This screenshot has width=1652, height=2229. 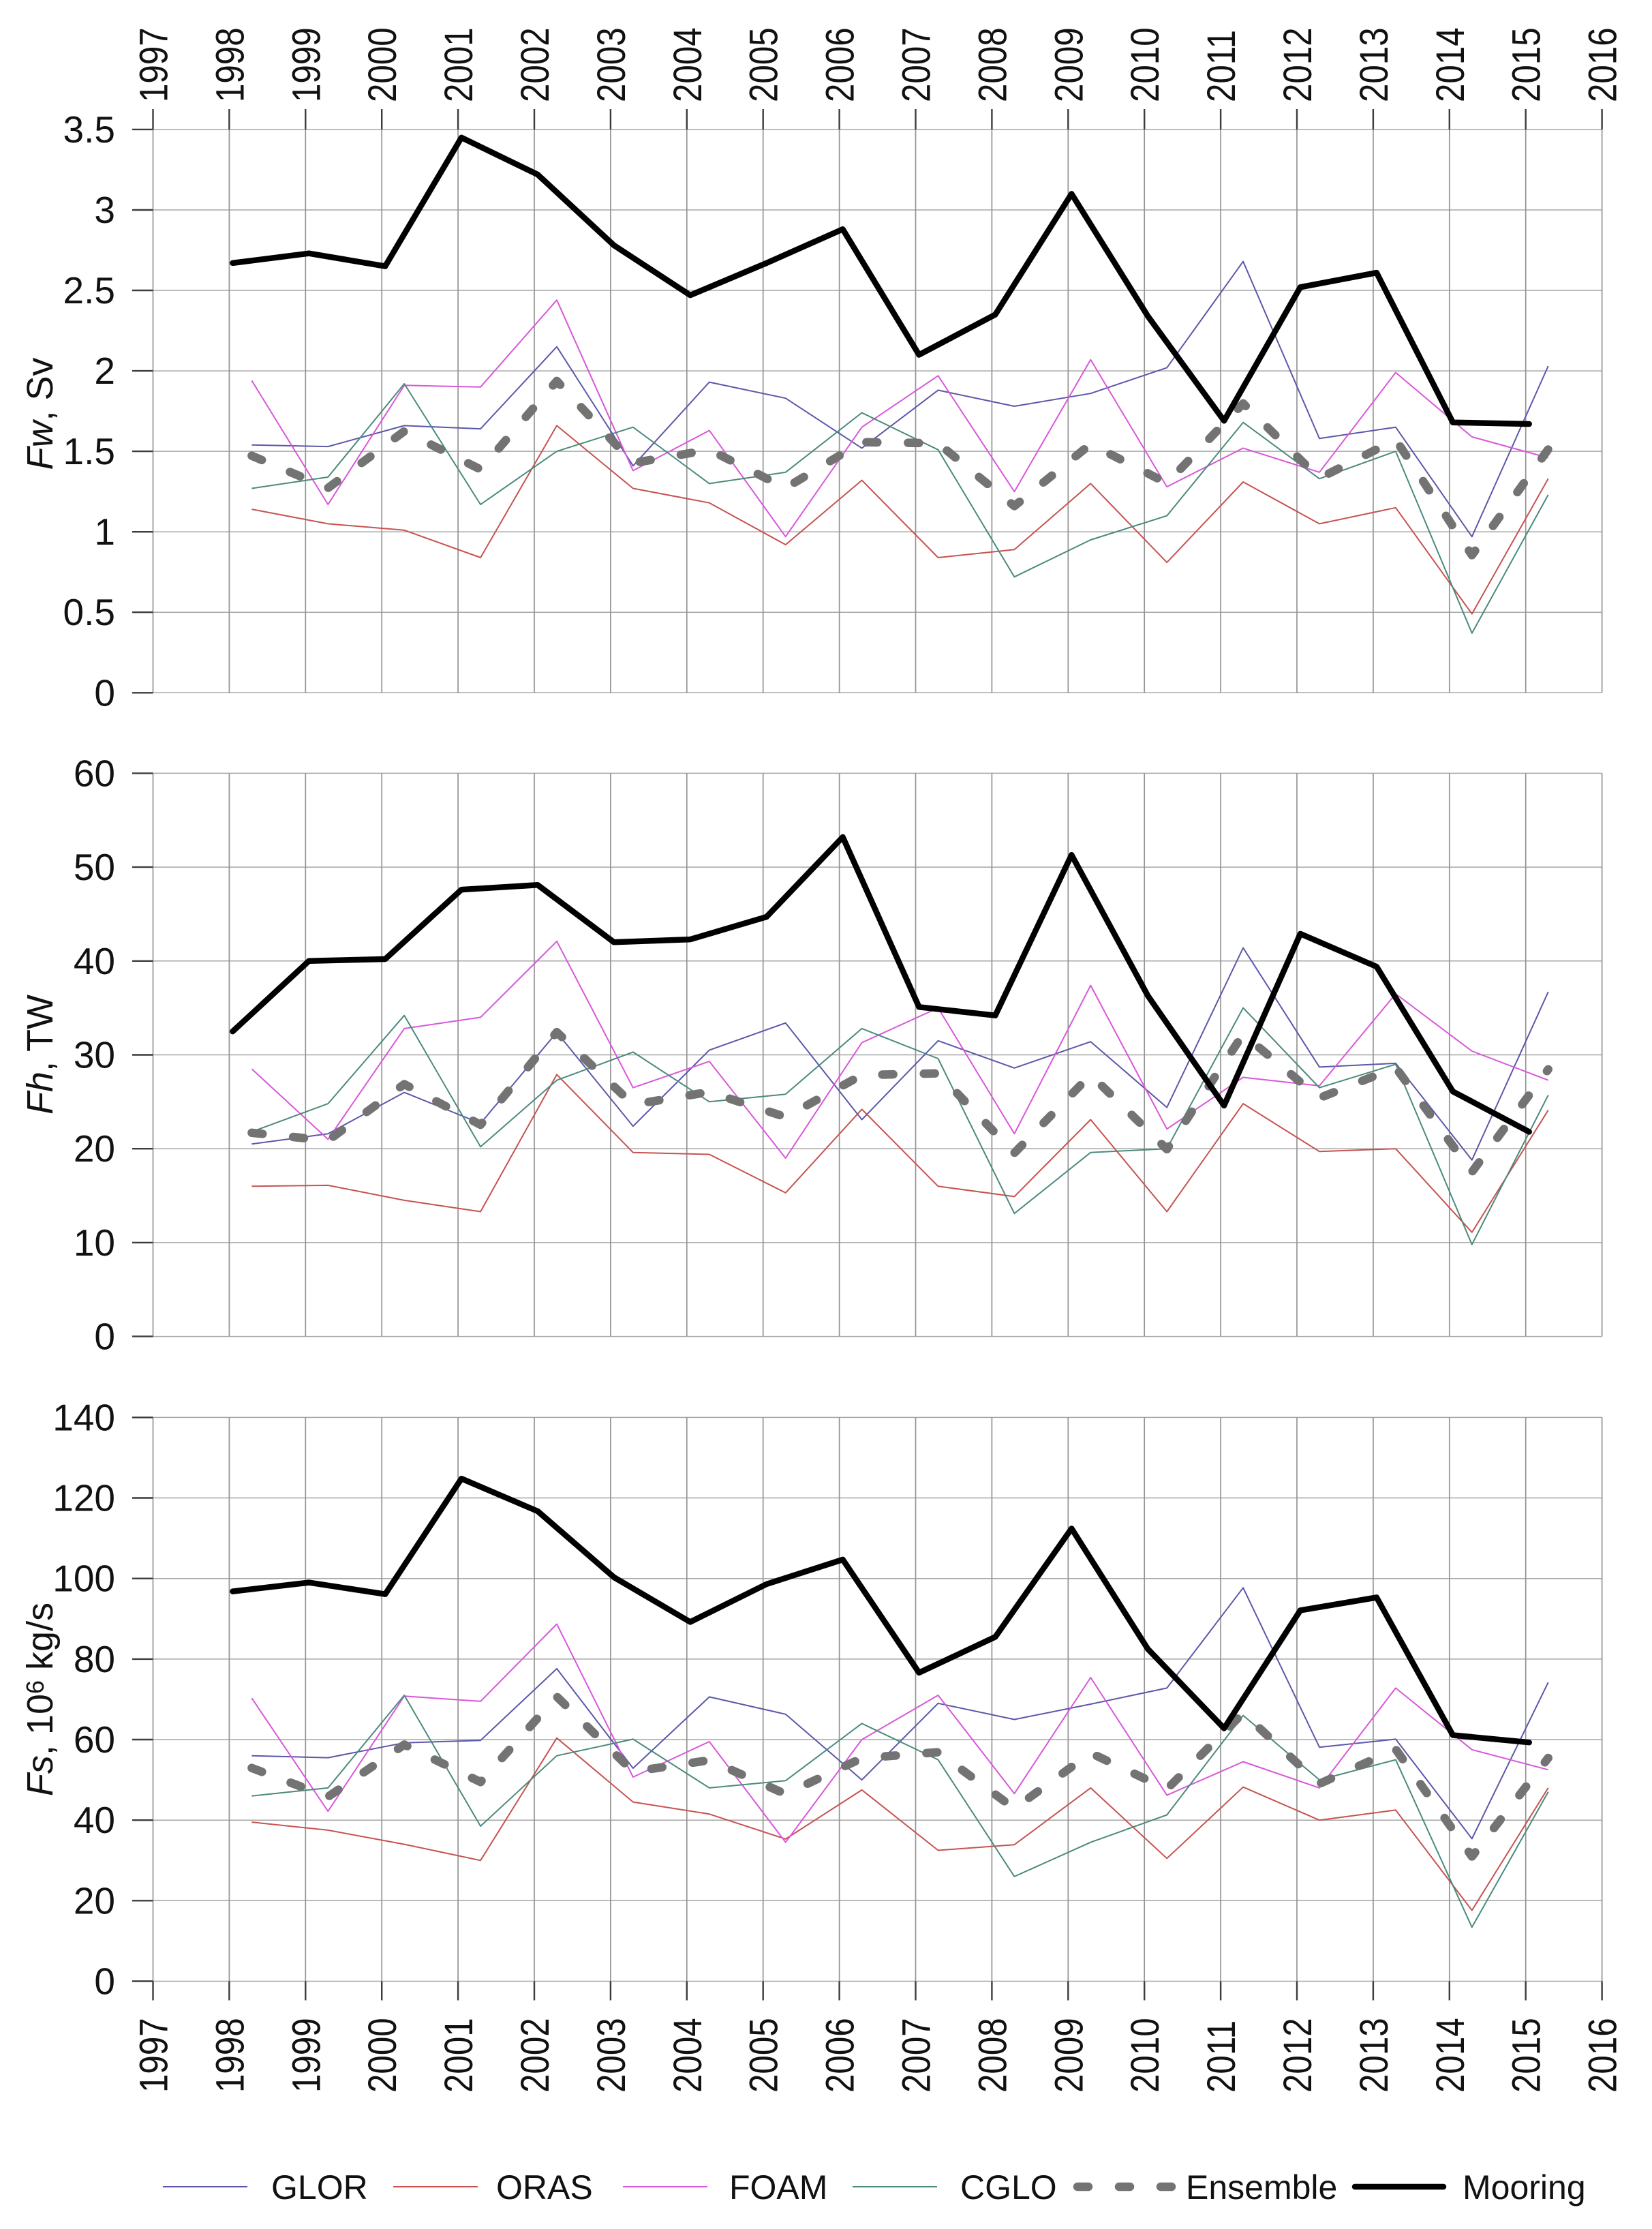 I want to click on svg-text: 120, so click(x=83, y=1498).